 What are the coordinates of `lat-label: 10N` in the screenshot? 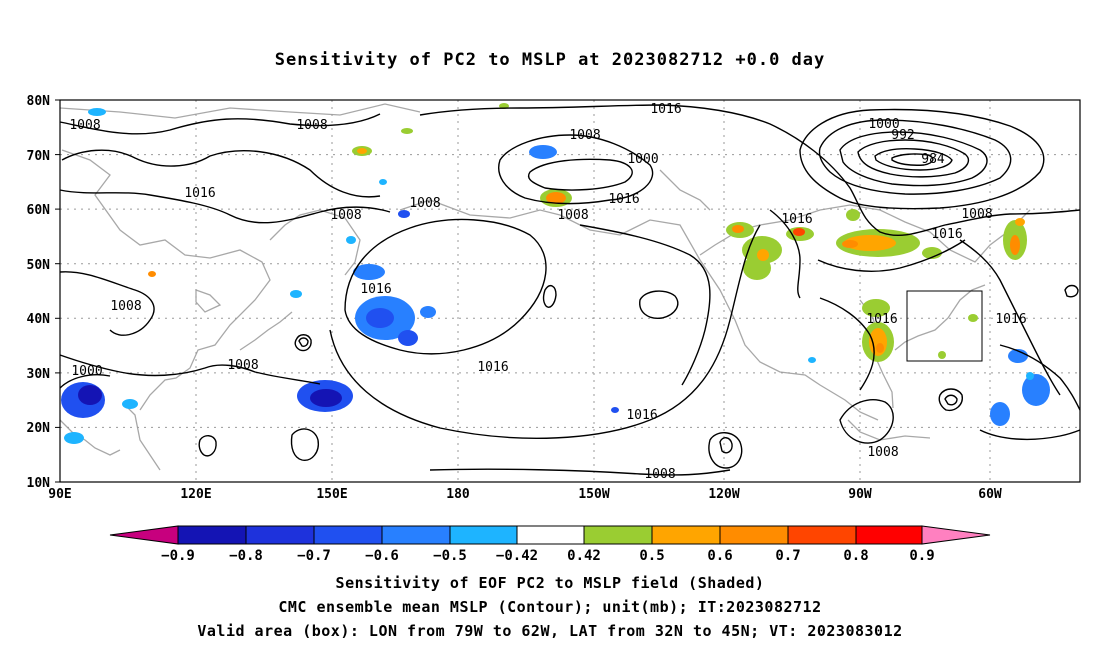 It's located at (39, 483).